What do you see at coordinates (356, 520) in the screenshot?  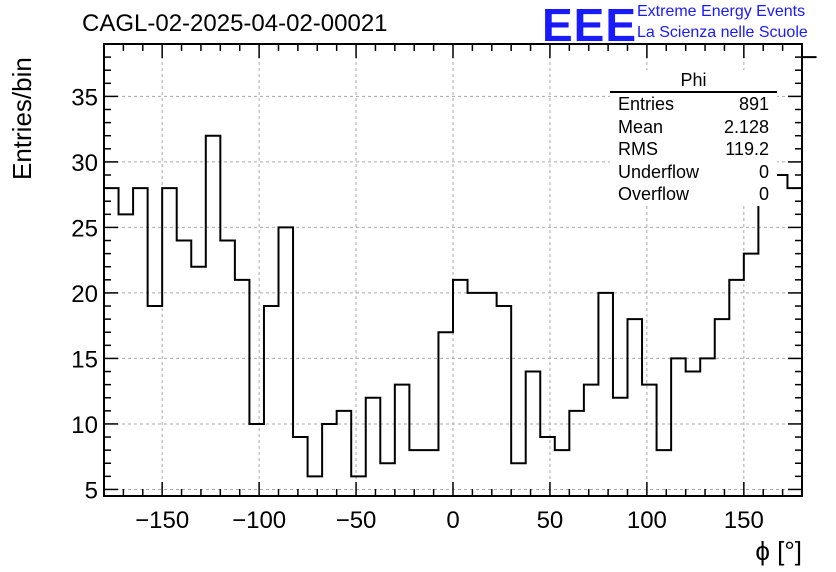 I see `x-tick-label: −50` at bounding box center [356, 520].